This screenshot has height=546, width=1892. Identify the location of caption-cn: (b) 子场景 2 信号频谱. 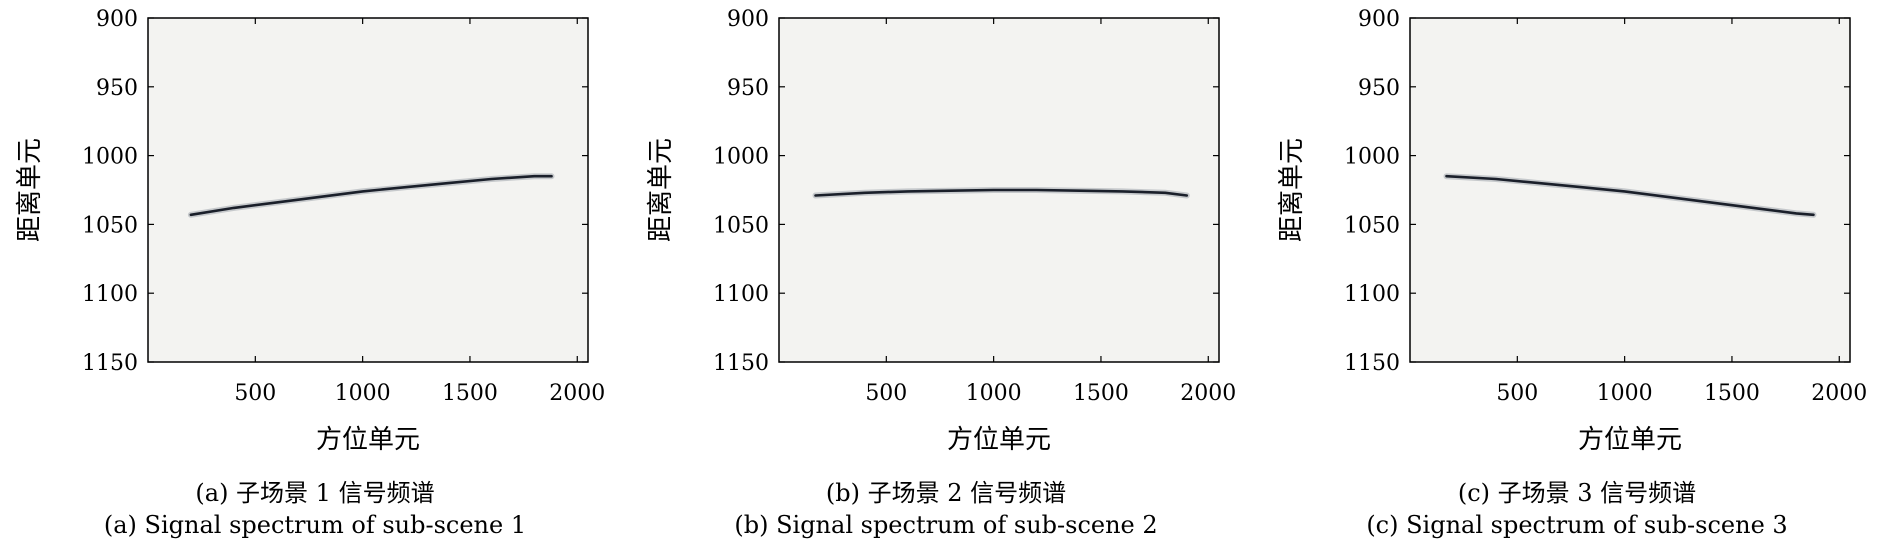
(946, 493).